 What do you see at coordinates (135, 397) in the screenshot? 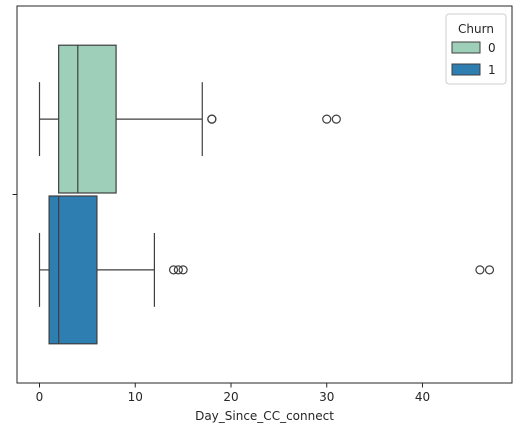
I see `x-tick-label-10: 10` at bounding box center [135, 397].